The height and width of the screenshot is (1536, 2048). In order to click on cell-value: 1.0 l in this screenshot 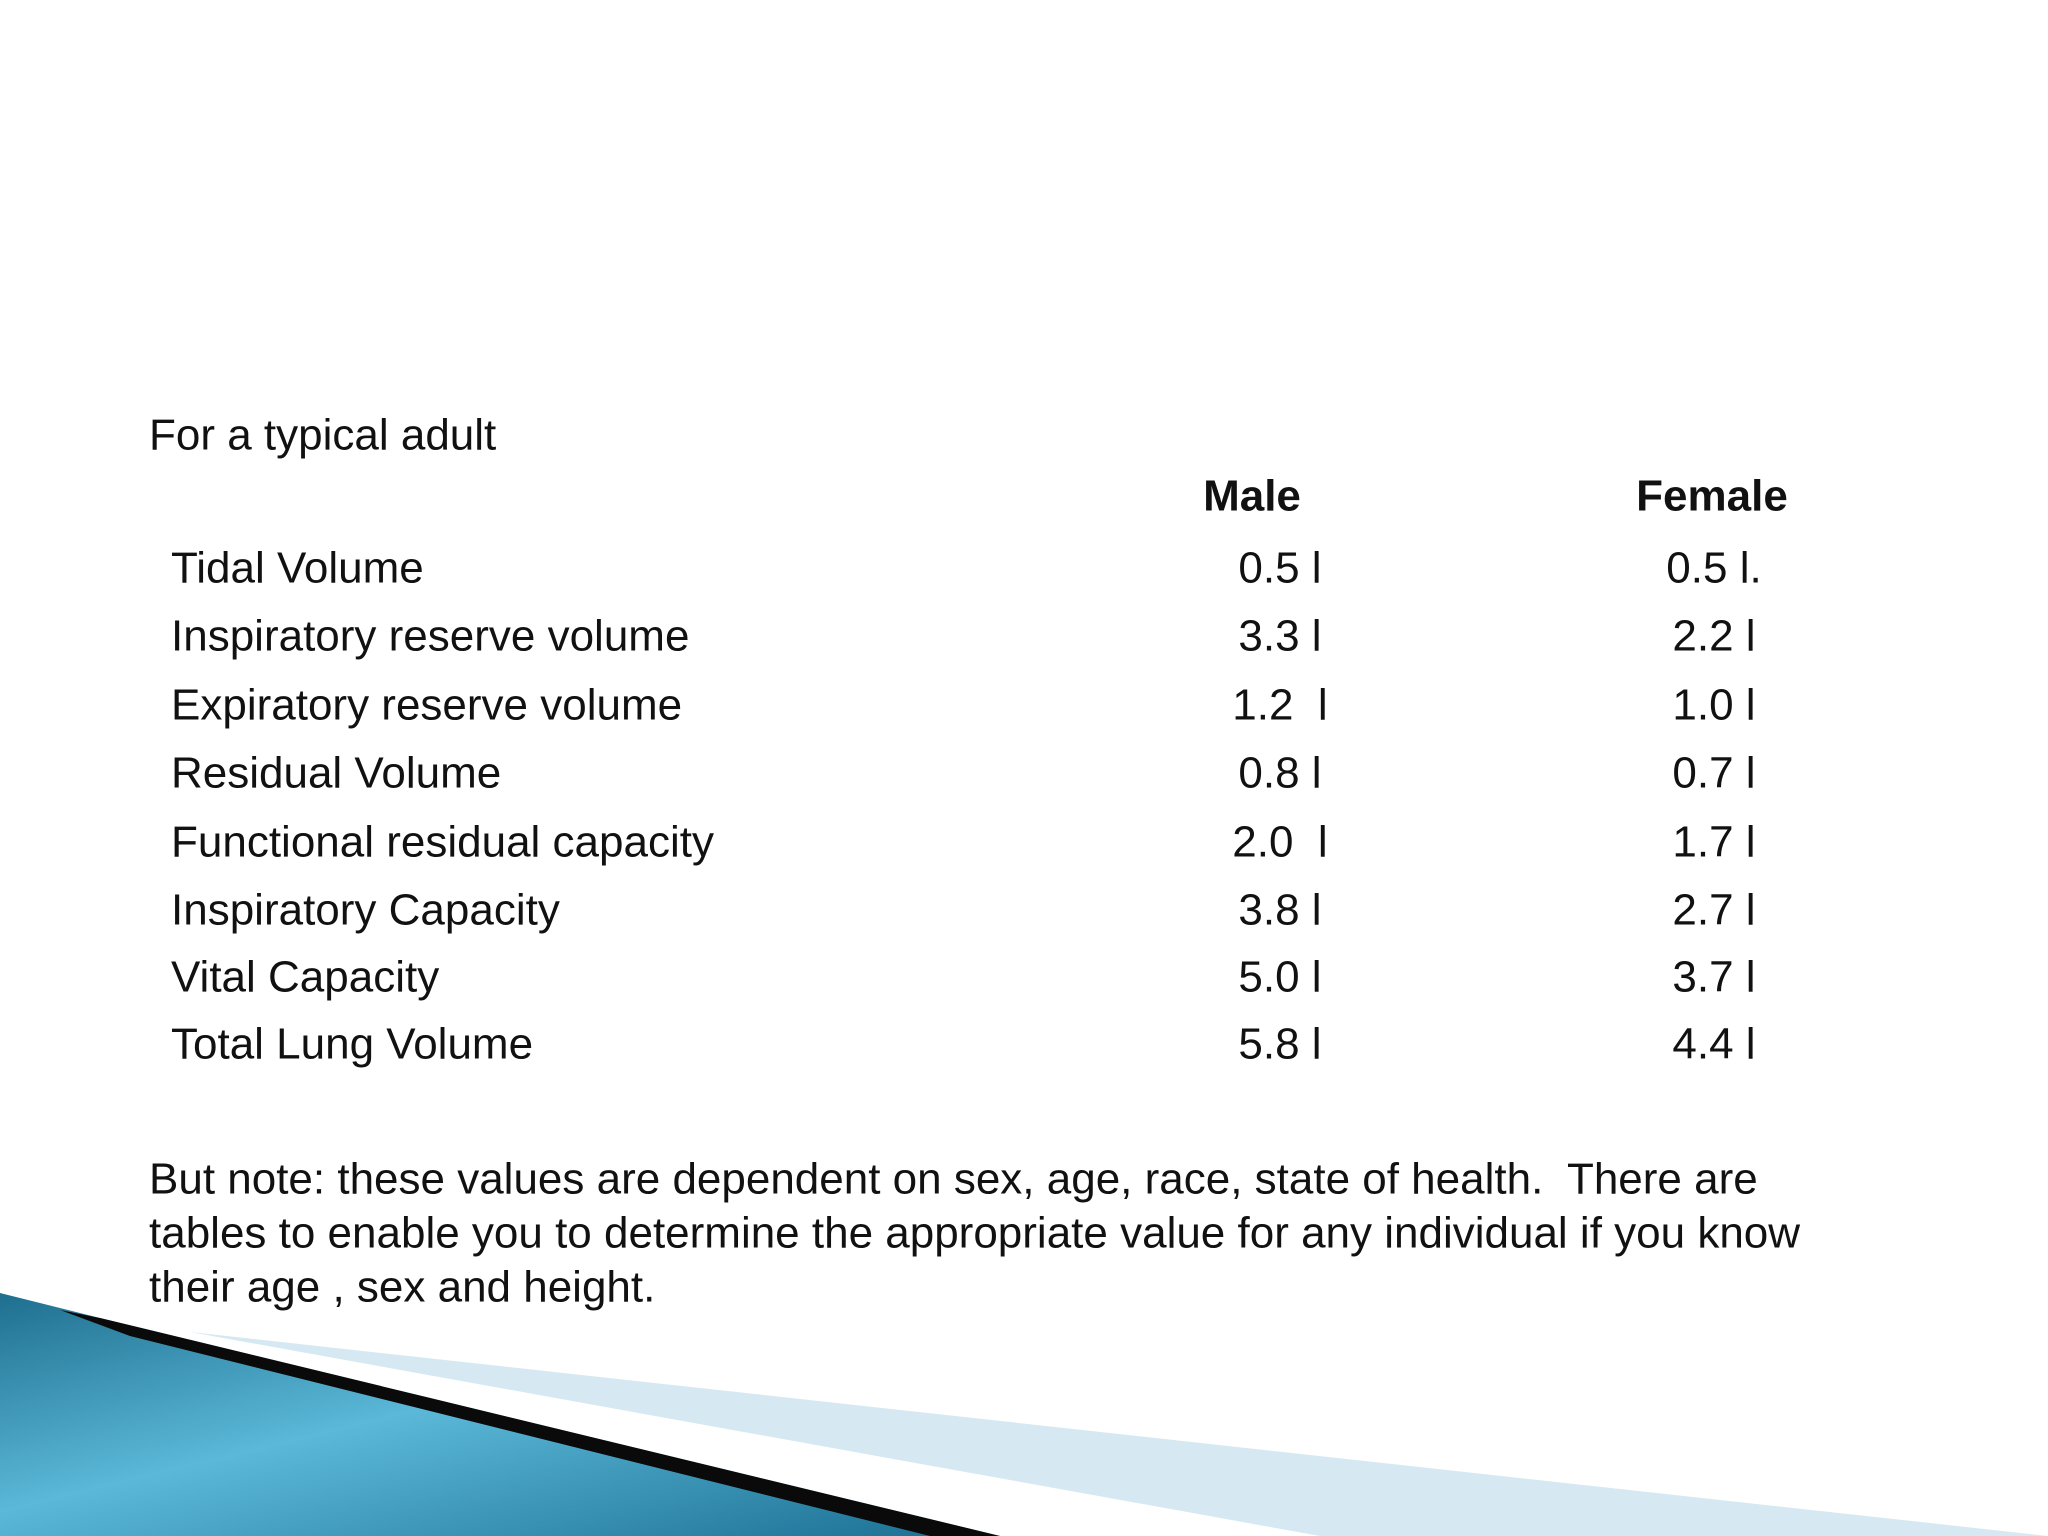, I will do `click(1713, 705)`.